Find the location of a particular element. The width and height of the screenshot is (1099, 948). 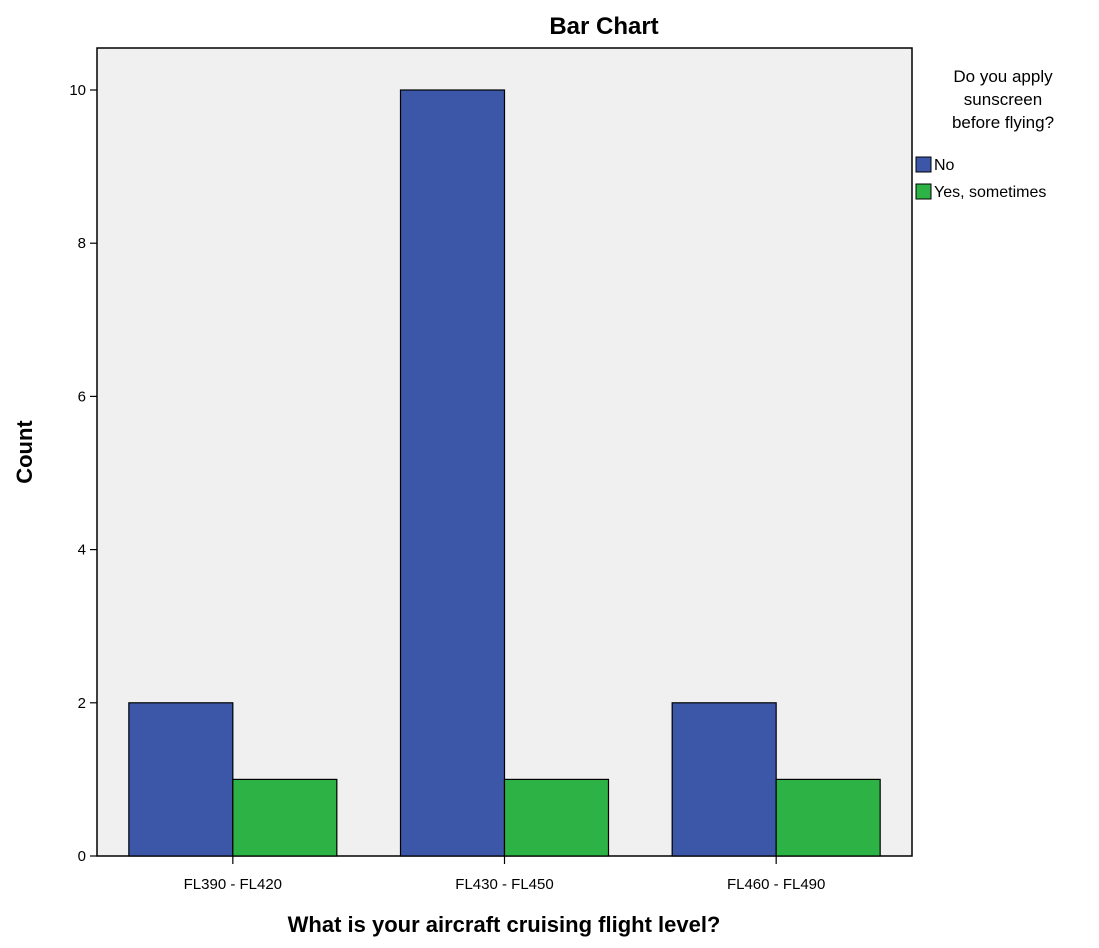

y-tick-label: 0 is located at coordinates (82, 856).